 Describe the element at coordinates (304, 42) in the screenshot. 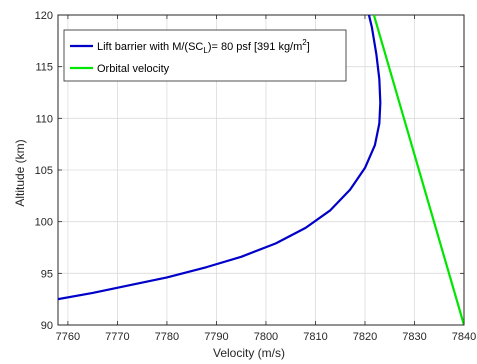

I see `legend-lift-sup: 2` at that location.